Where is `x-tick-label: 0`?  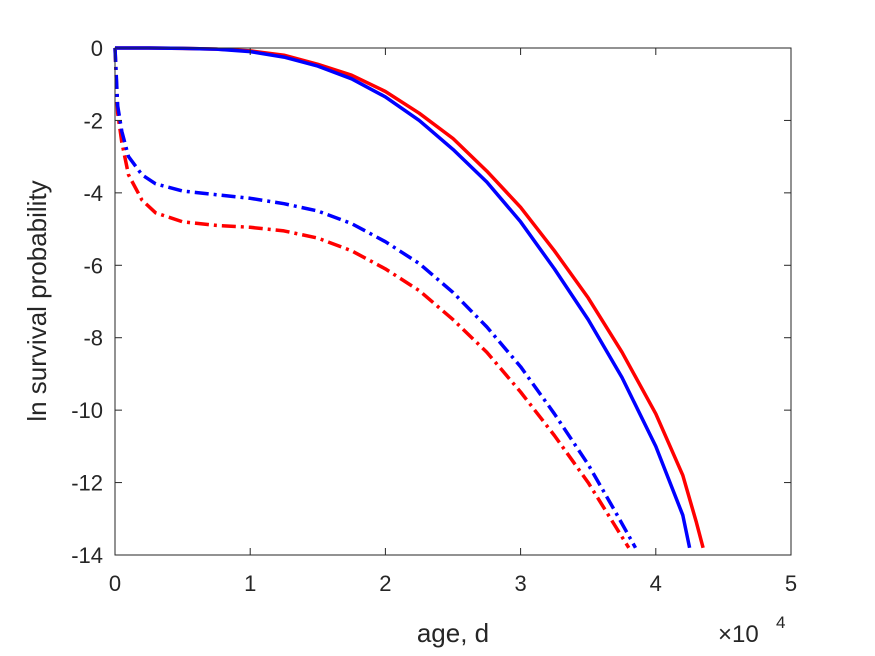 x-tick-label: 0 is located at coordinates (115, 583).